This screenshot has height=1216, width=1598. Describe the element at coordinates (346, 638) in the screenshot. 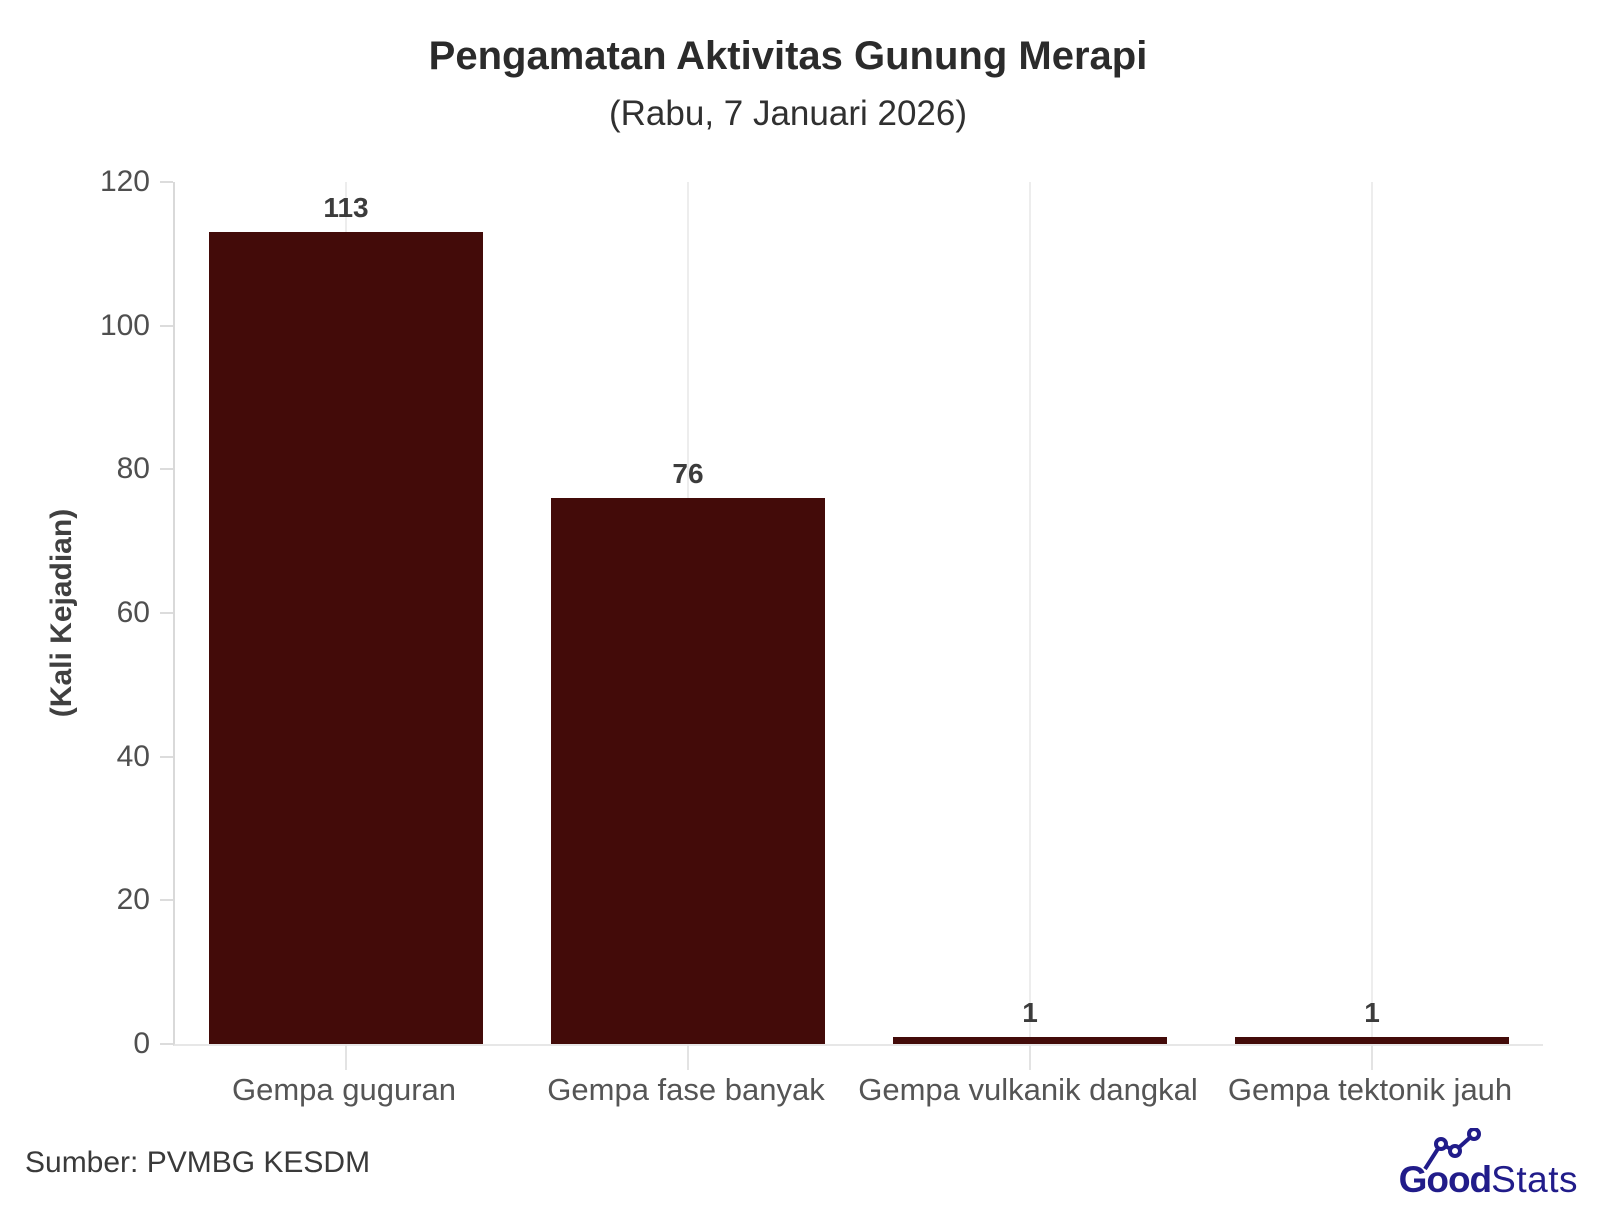

I see `bar-gempa-guguran` at that location.